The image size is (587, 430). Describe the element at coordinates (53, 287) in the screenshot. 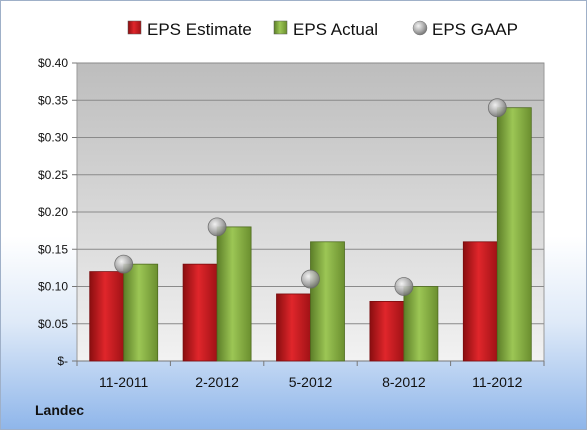

I see `y-tick-label: $0.10` at that location.